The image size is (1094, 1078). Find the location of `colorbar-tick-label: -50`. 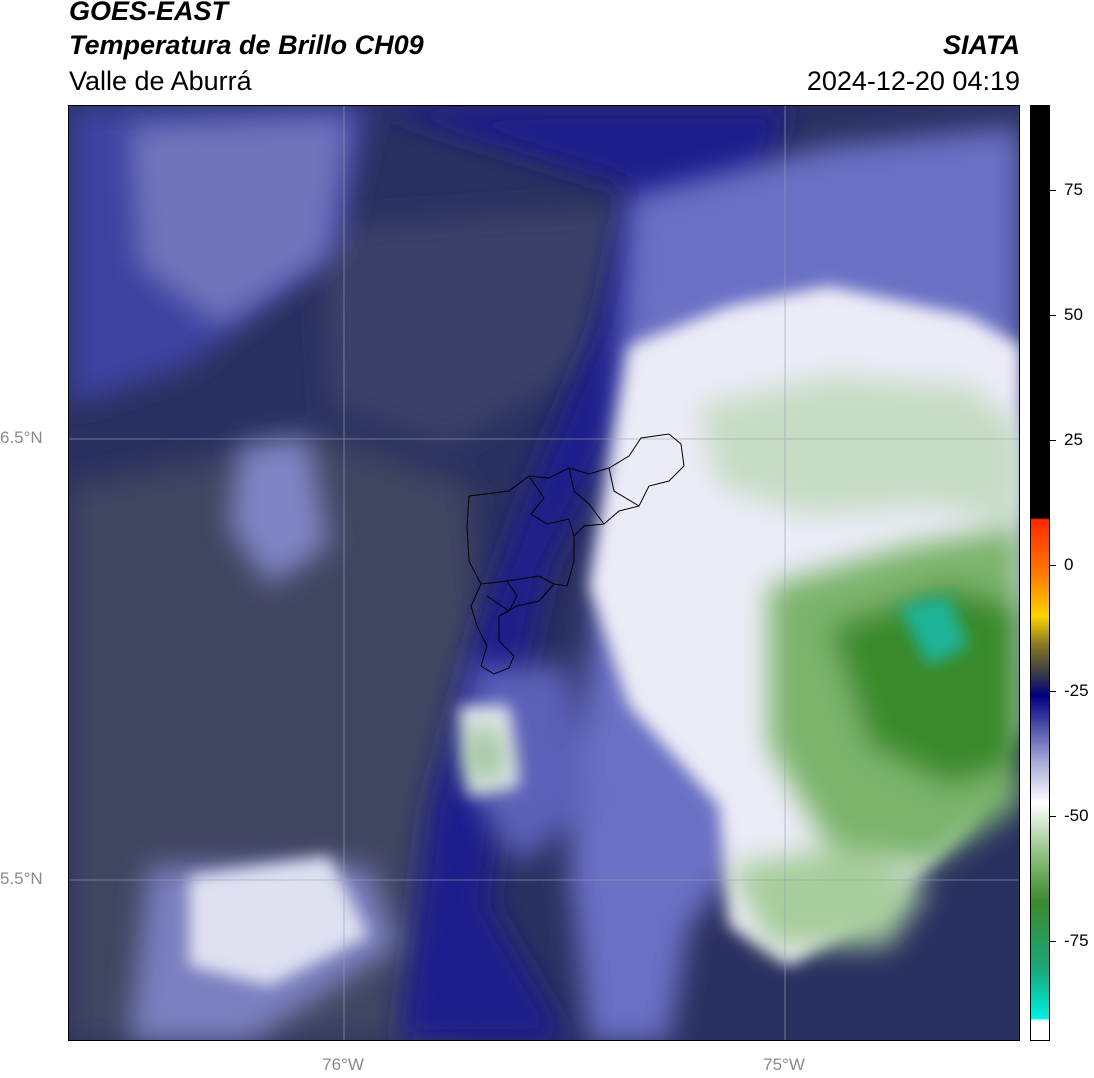

colorbar-tick-label: -50 is located at coordinates (1076, 815).